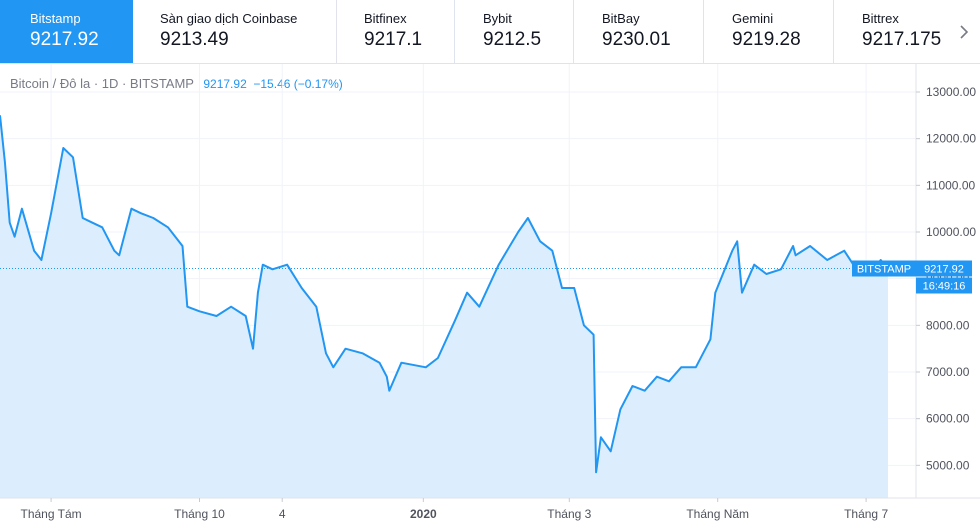 The image size is (980, 530). What do you see at coordinates (866, 514) in the screenshot?
I see `x-tick-label: Tháng 7` at bounding box center [866, 514].